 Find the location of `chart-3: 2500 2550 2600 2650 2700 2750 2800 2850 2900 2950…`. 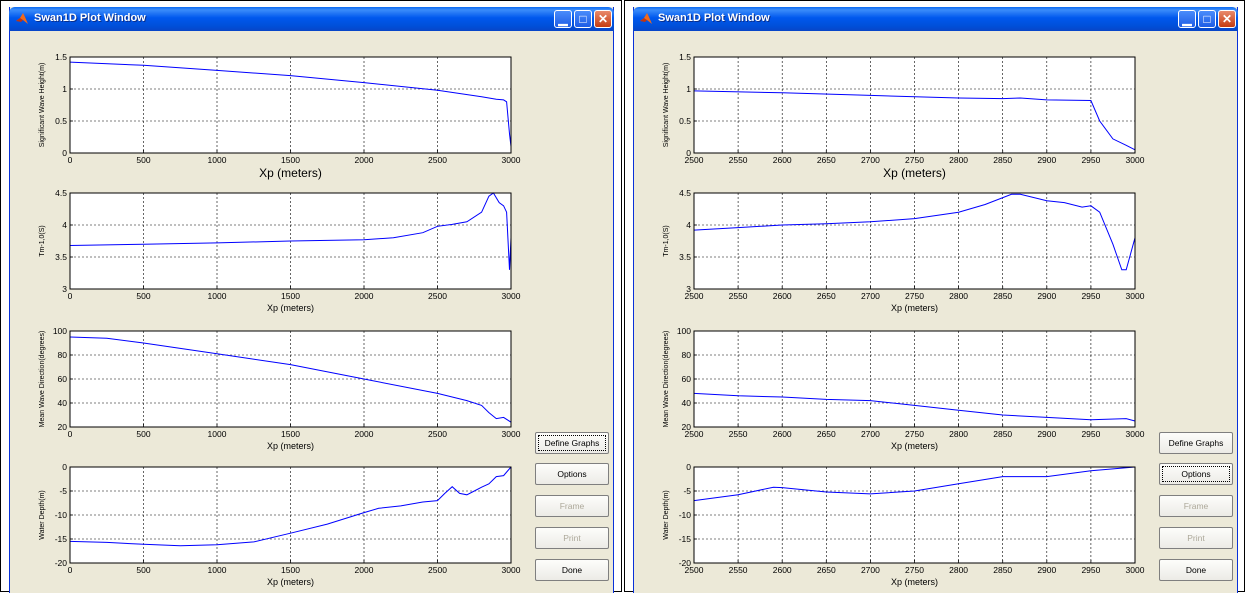

chart-3: 2500 2550 2600 2650 2700 2750 2800 2850 2900 2950… is located at coordinates (904, 388).